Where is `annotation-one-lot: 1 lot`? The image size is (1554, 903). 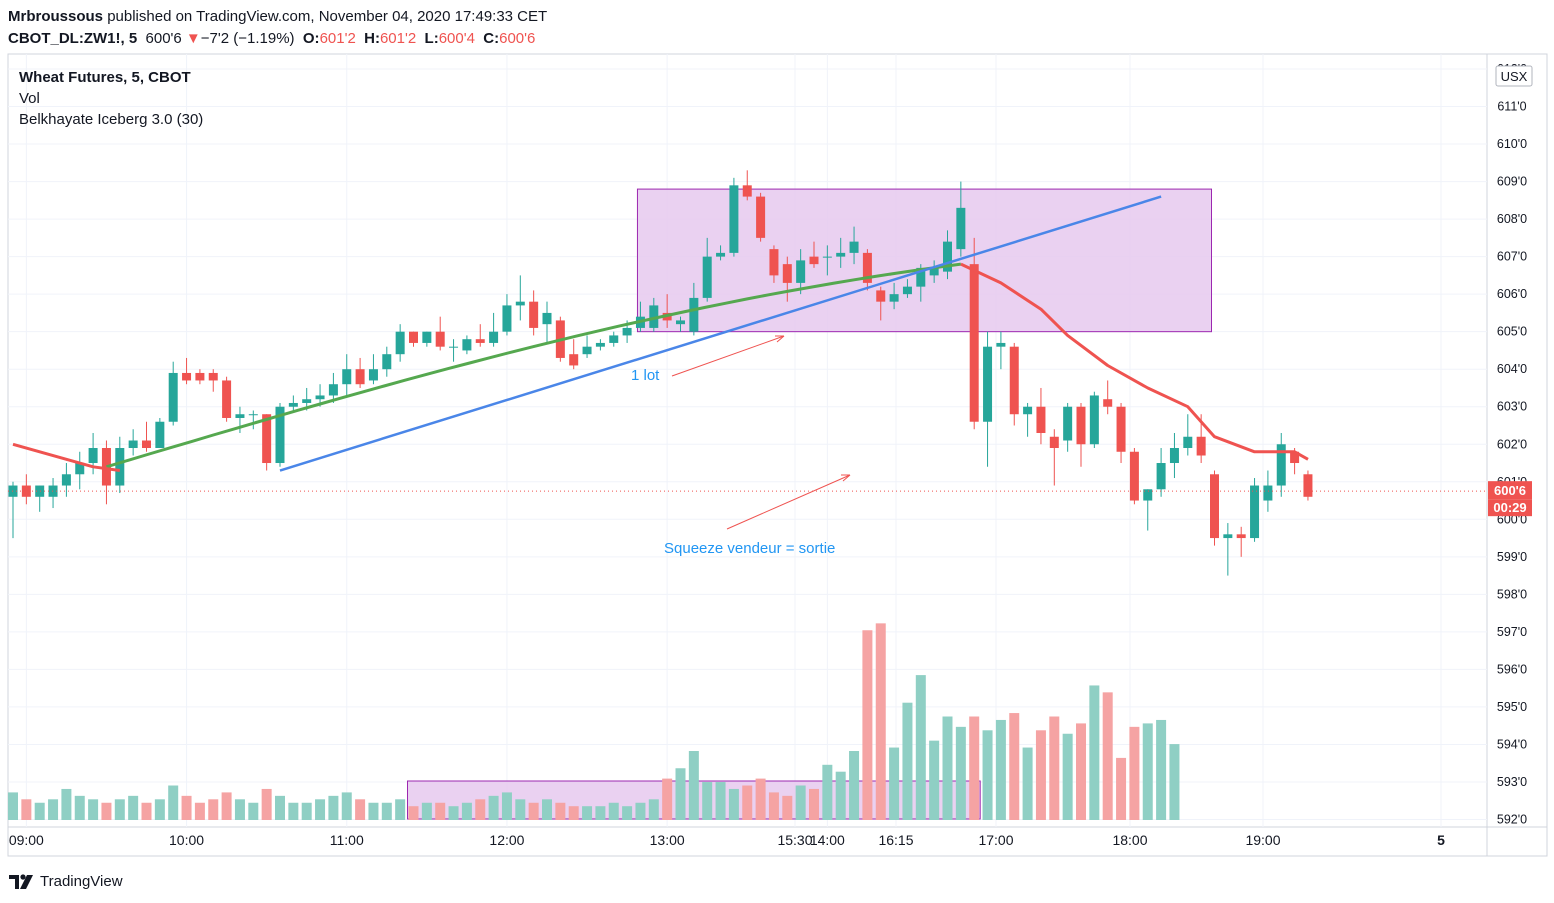
annotation-one-lot: 1 lot is located at coordinates (708, 359).